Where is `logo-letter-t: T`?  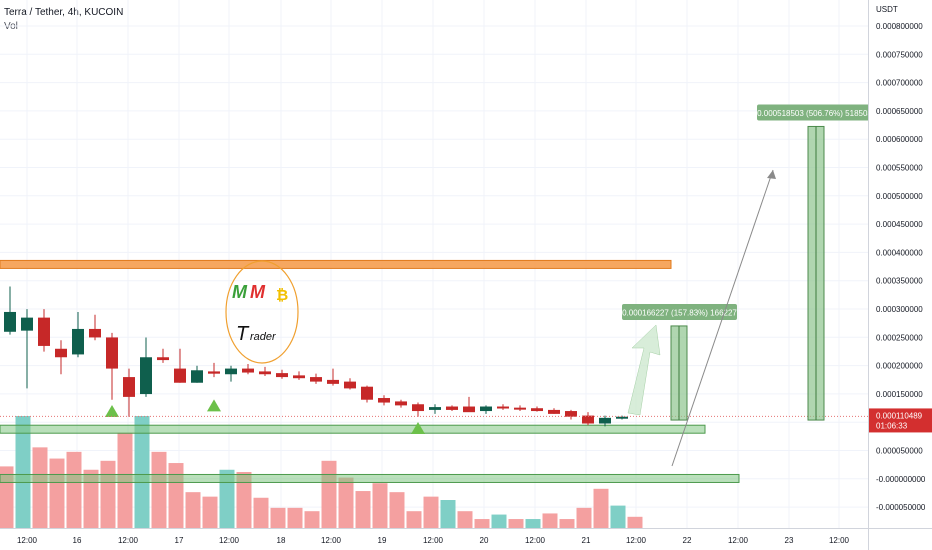 logo-letter-t: T is located at coordinates (243, 334).